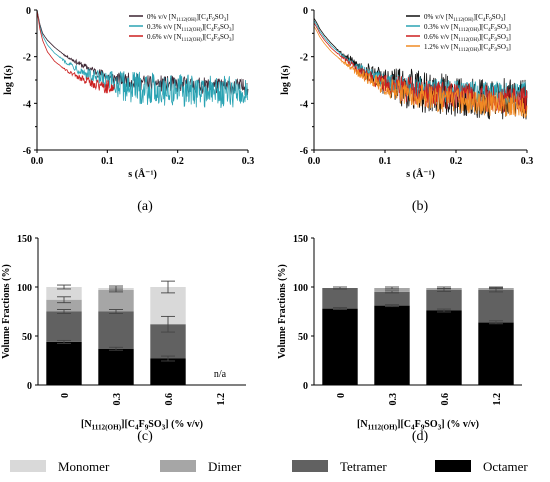 The width and height of the screenshot is (550, 482). What do you see at coordinates (269, 466) in the screenshot?
I see `bar-legend: Monomer Dimer Tetramer Octamer` at bounding box center [269, 466].